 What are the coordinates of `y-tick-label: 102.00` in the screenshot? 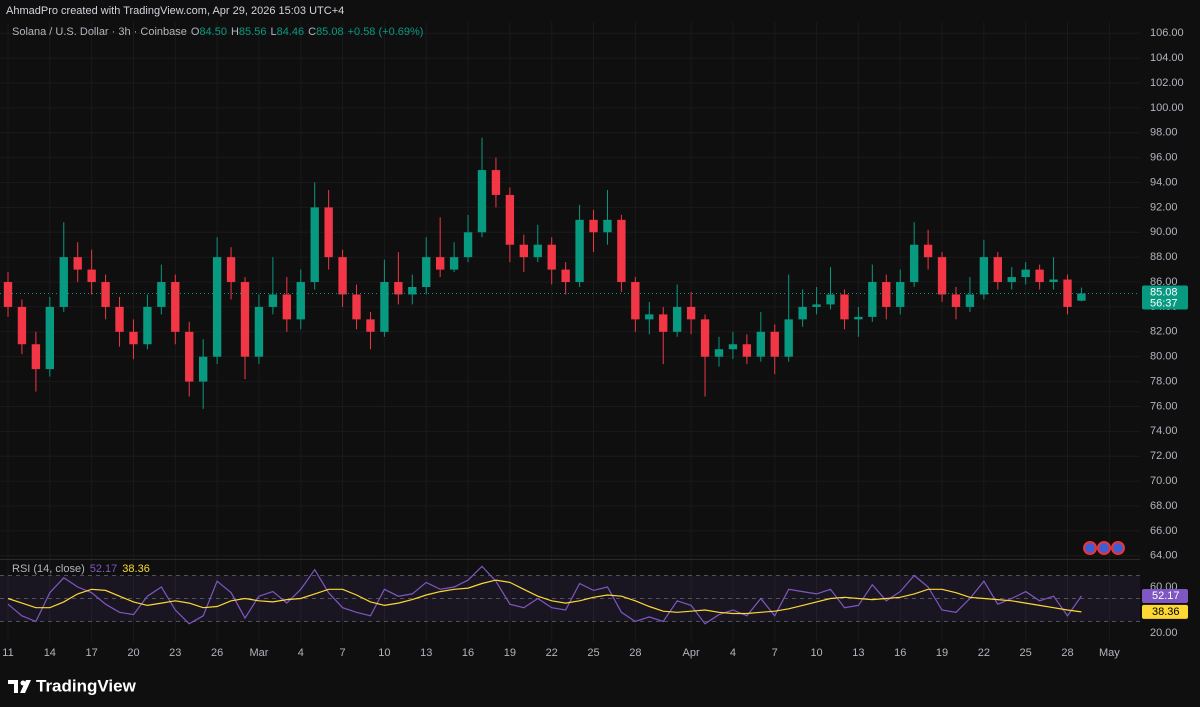 It's located at (1167, 83).